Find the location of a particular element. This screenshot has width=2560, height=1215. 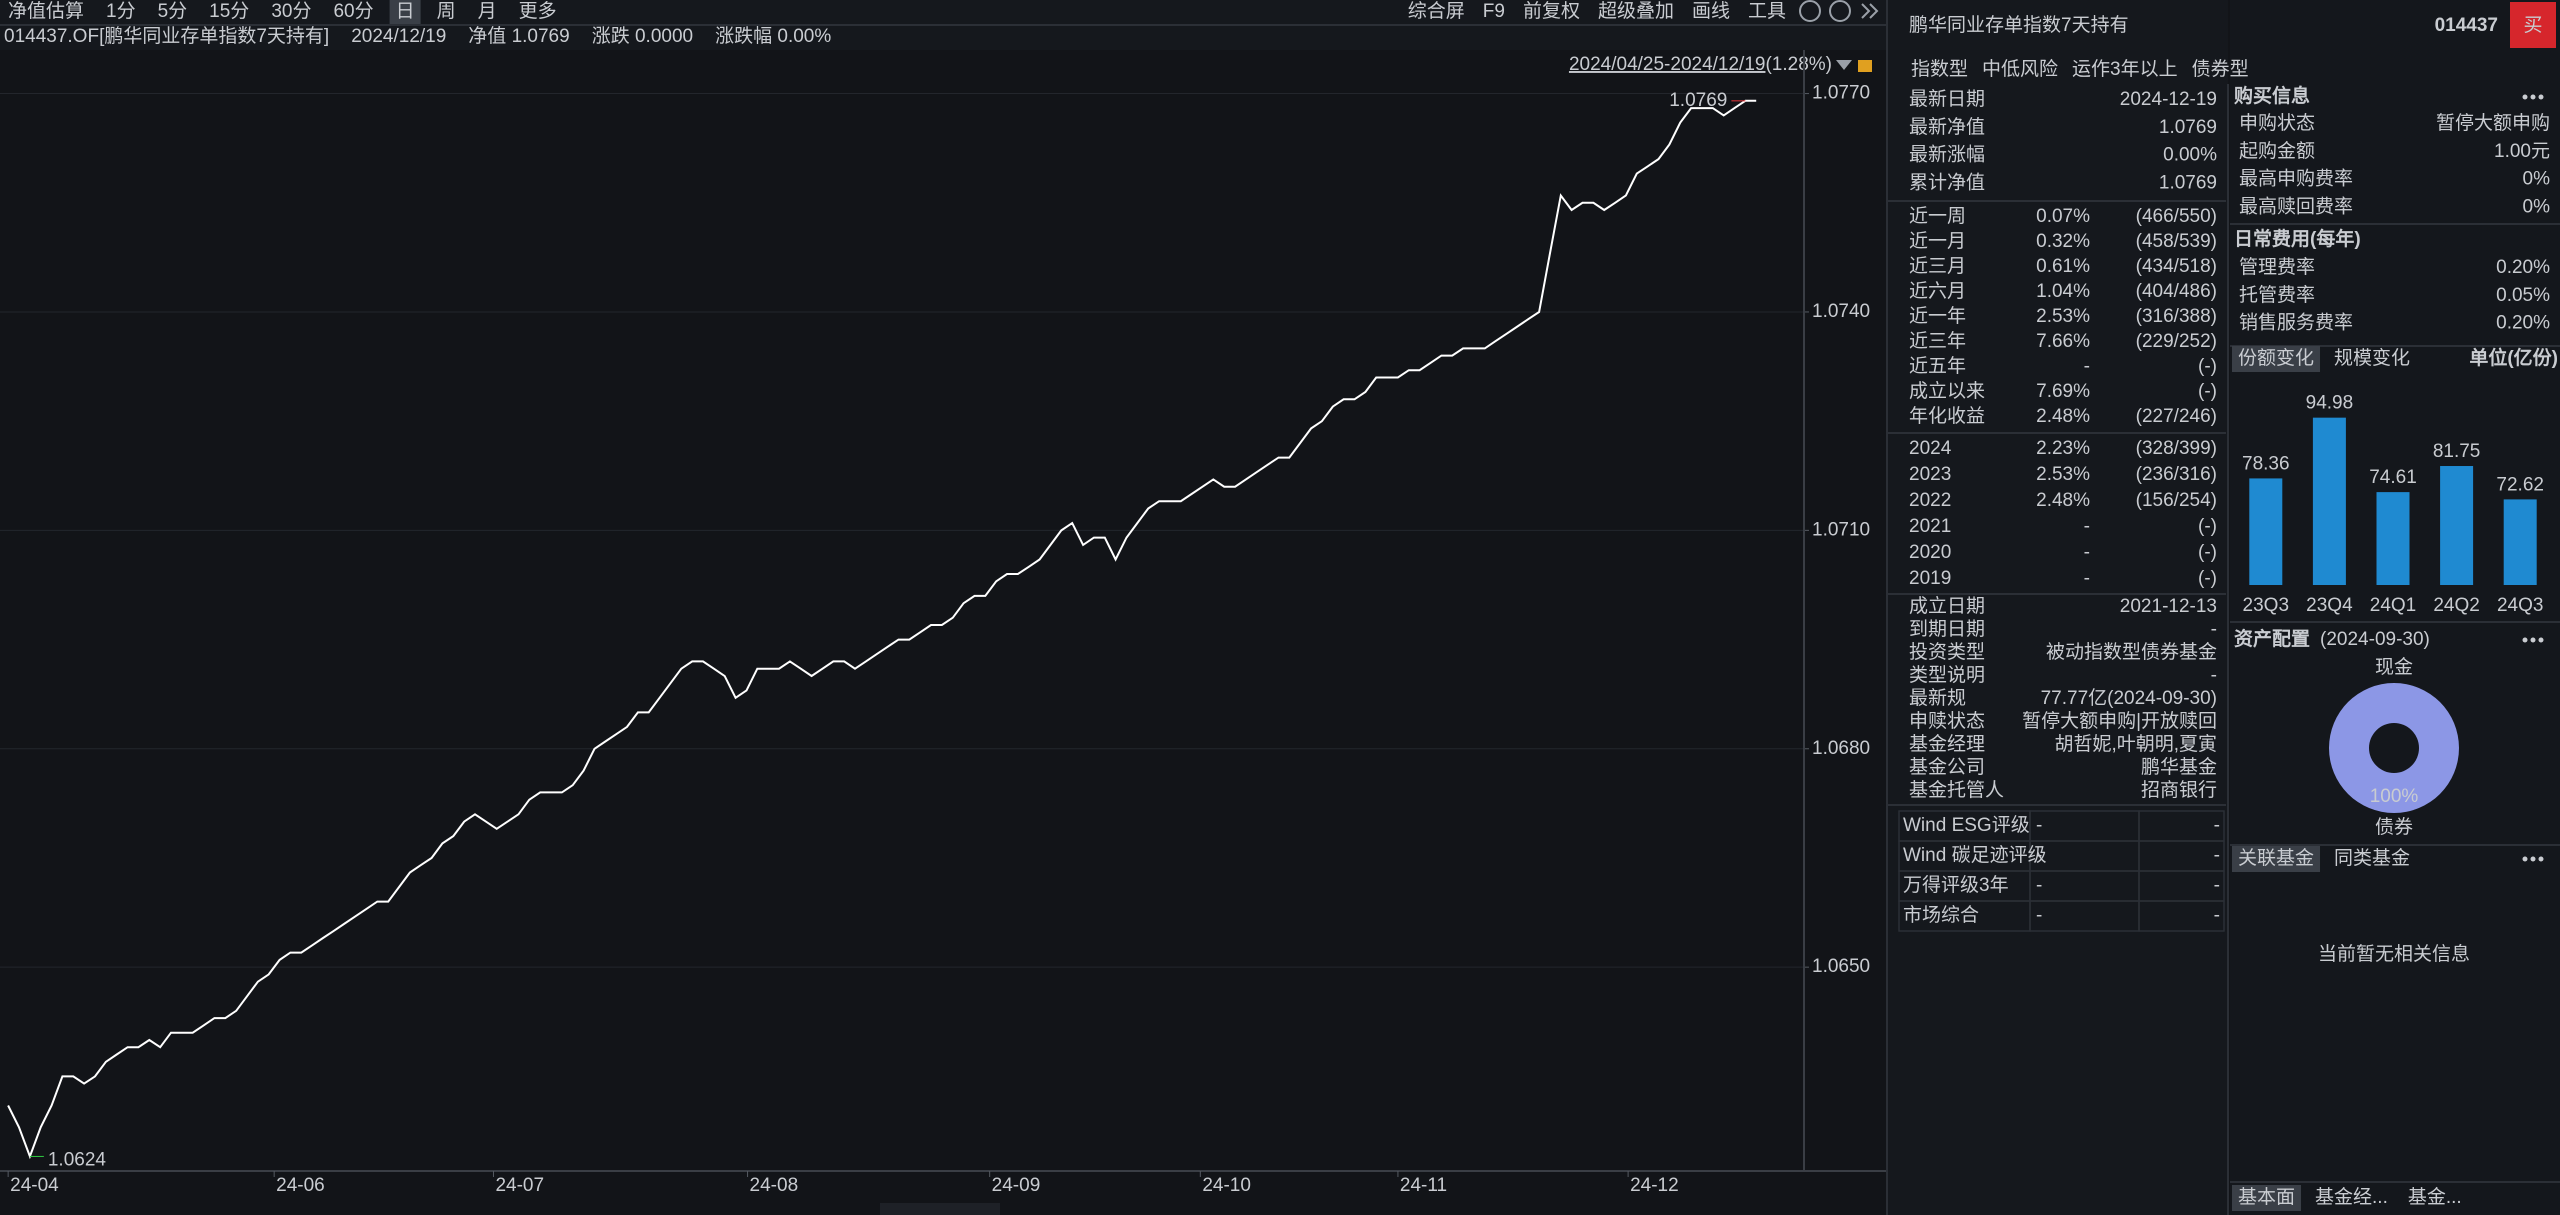

lock-icon is located at coordinates (1865, 66).